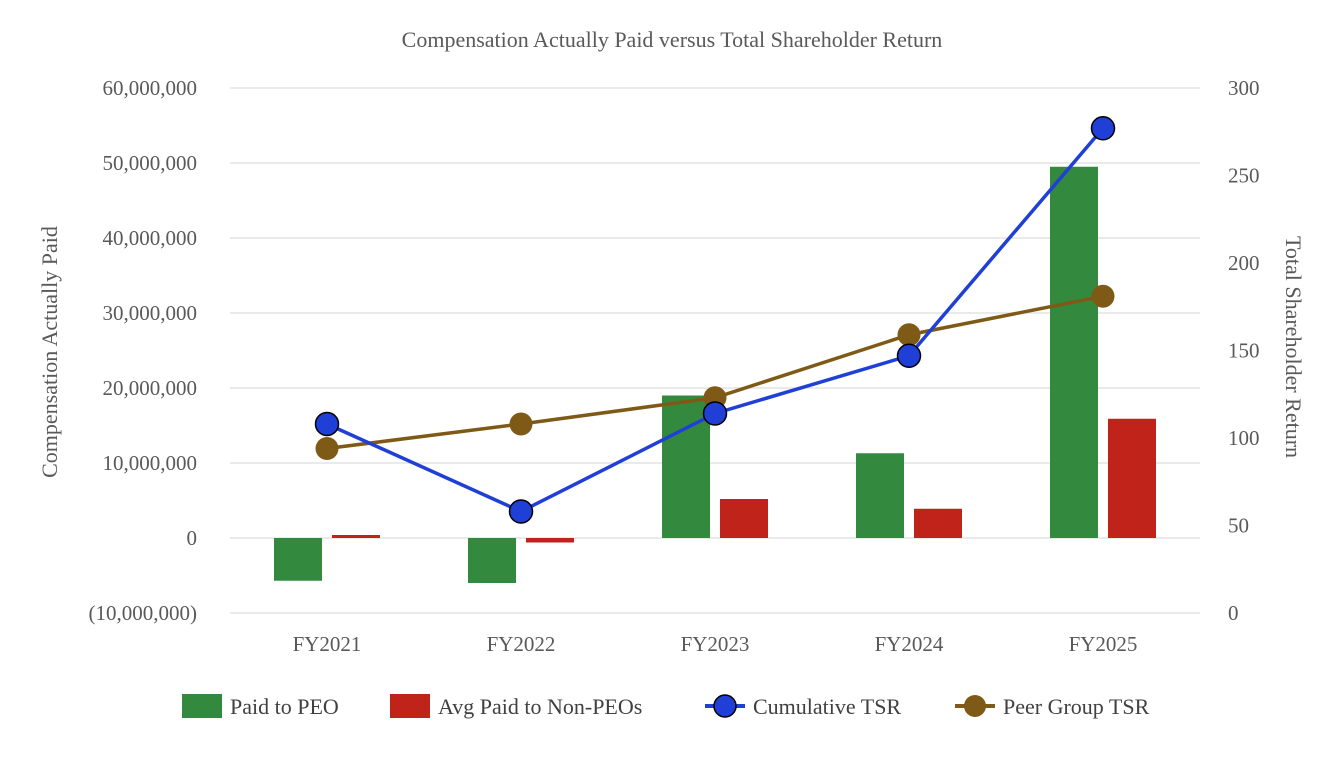  What do you see at coordinates (150, 313) in the screenshot?
I see `left-tick-label: 30,000,000` at bounding box center [150, 313].